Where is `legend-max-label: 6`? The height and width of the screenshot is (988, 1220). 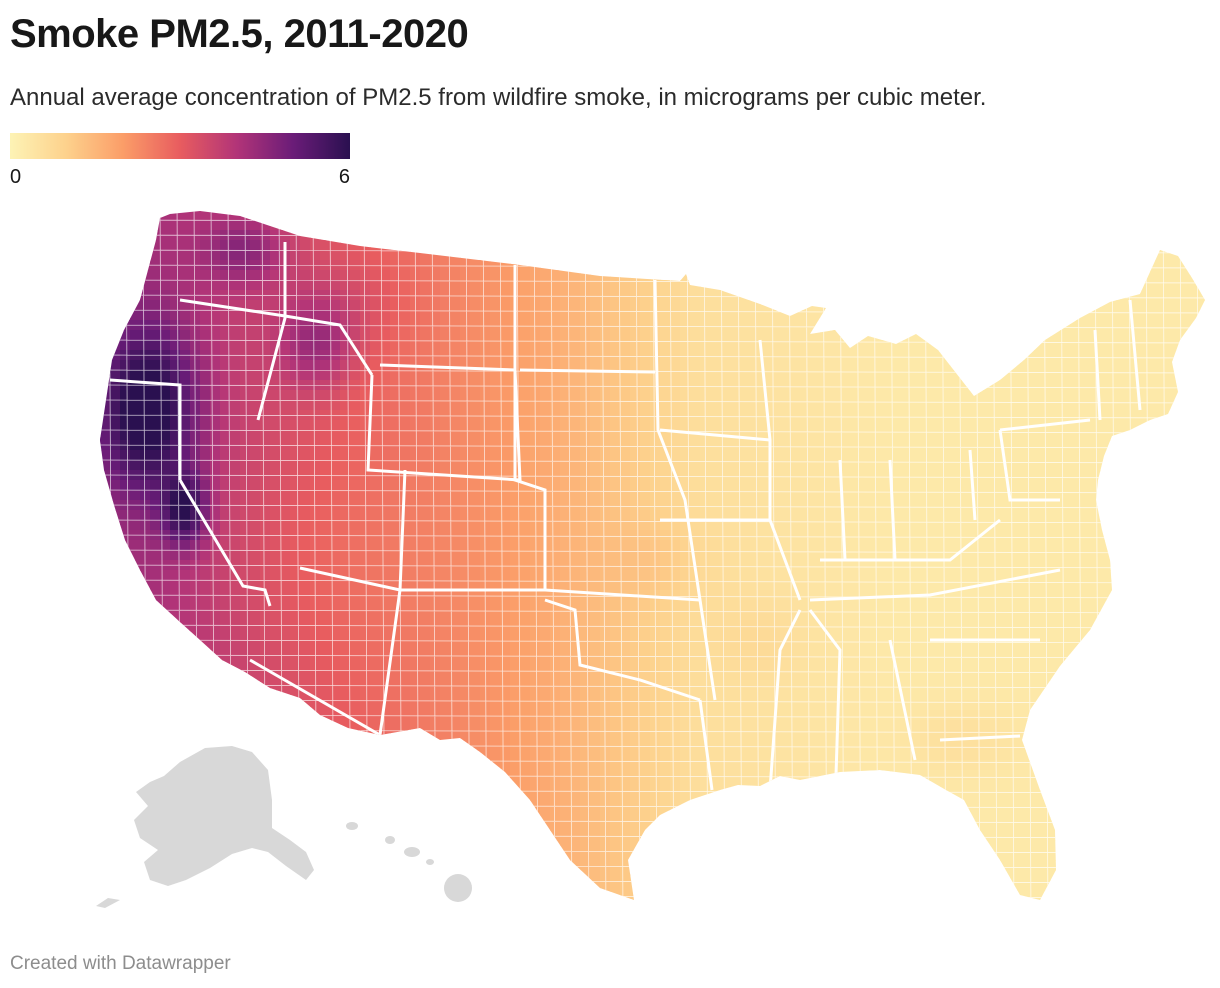 legend-max-label: 6 is located at coordinates (344, 177).